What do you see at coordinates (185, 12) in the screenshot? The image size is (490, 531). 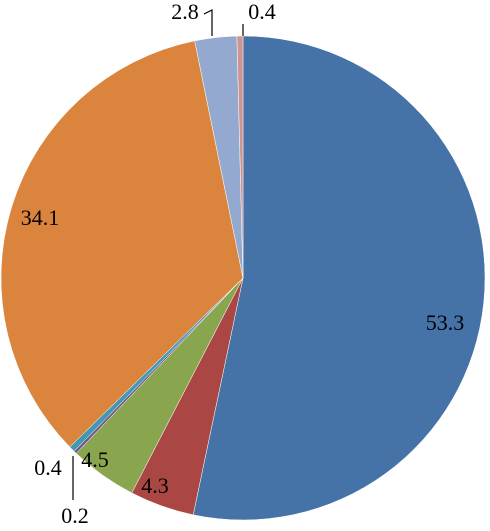 I see `data-label: 2.8` at bounding box center [185, 12].